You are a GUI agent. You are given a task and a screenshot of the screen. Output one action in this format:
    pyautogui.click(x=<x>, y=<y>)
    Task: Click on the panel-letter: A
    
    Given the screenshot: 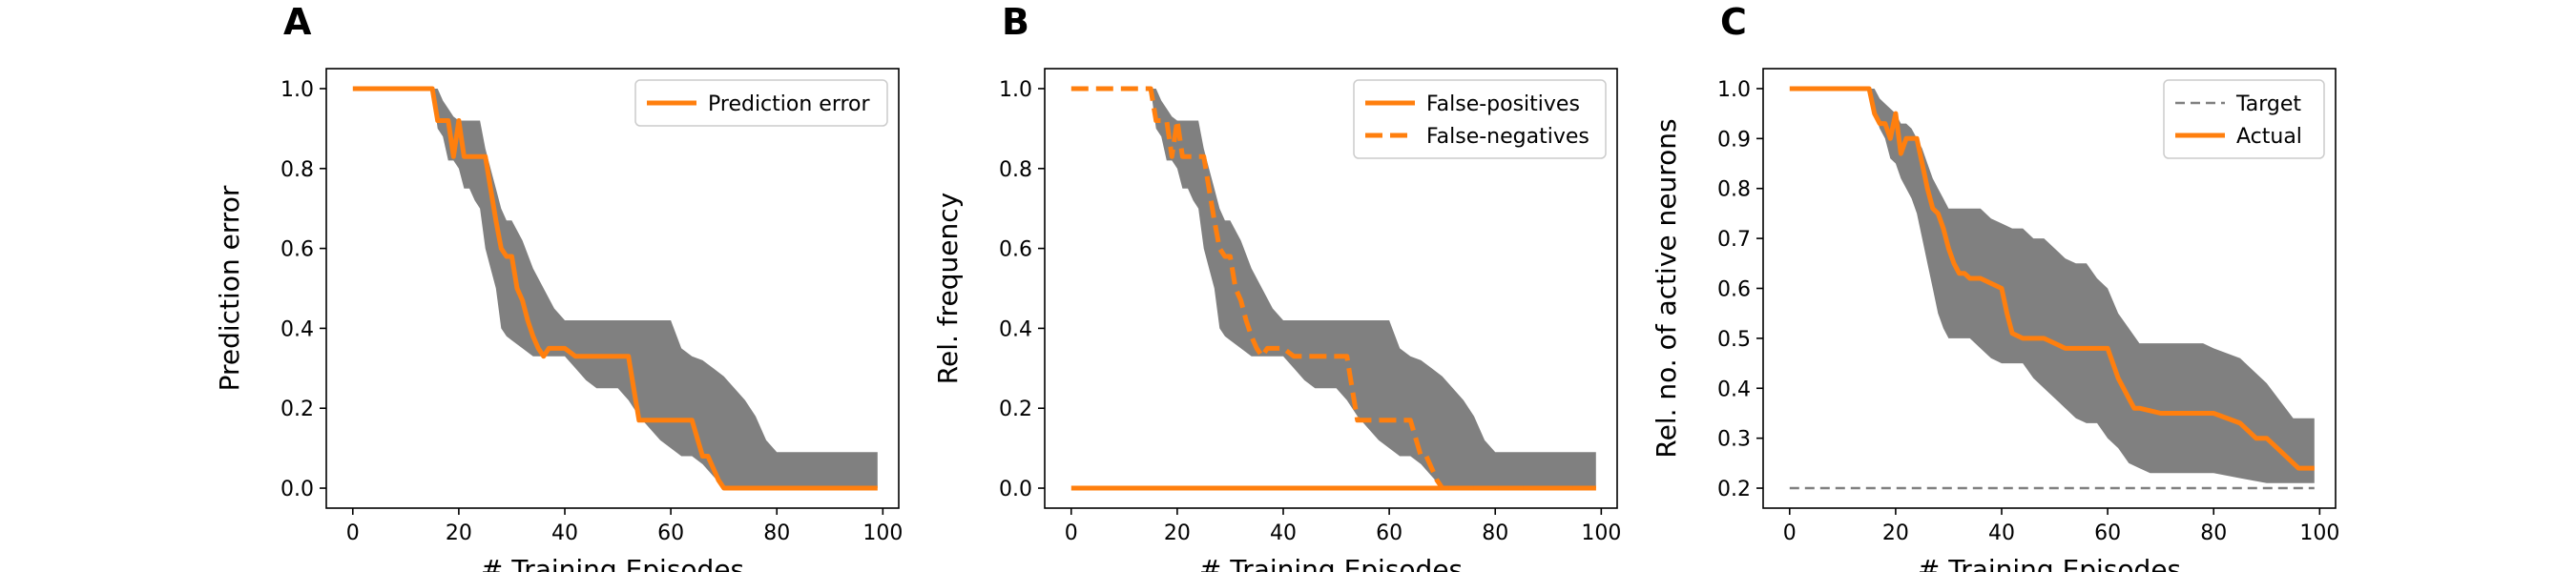 What is the action you would take?
    pyautogui.click(x=297, y=22)
    